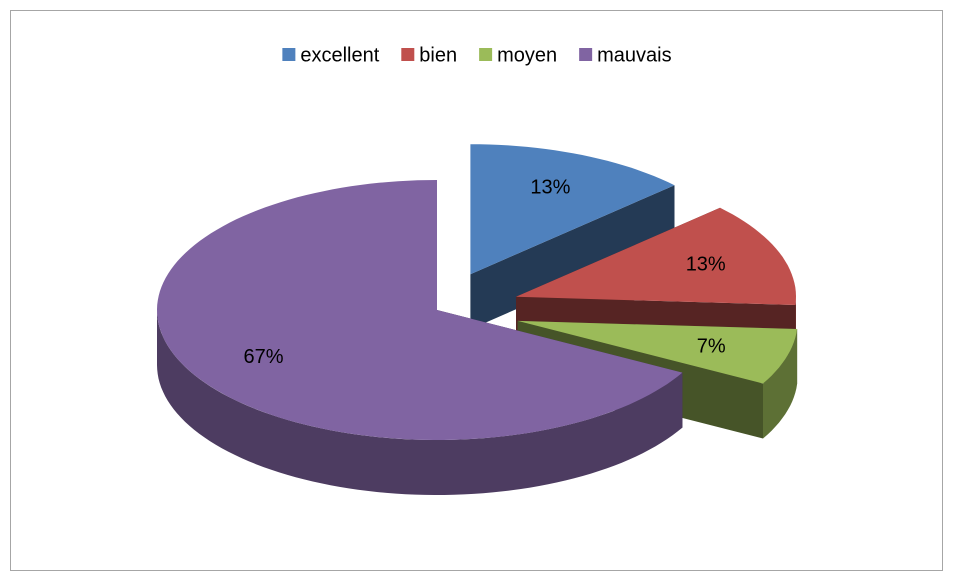  Describe the element at coordinates (711, 346) in the screenshot. I see `data-label: 7%` at that location.